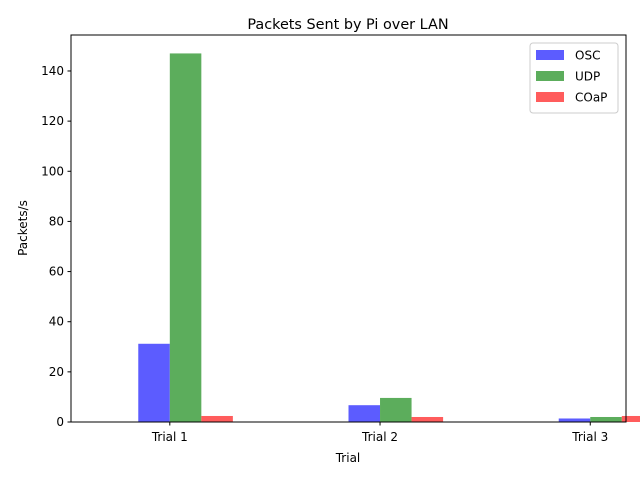 Image resolution: width=640 pixels, height=484 pixels. I want to click on x-tick-label: Trial 1, so click(169, 437).